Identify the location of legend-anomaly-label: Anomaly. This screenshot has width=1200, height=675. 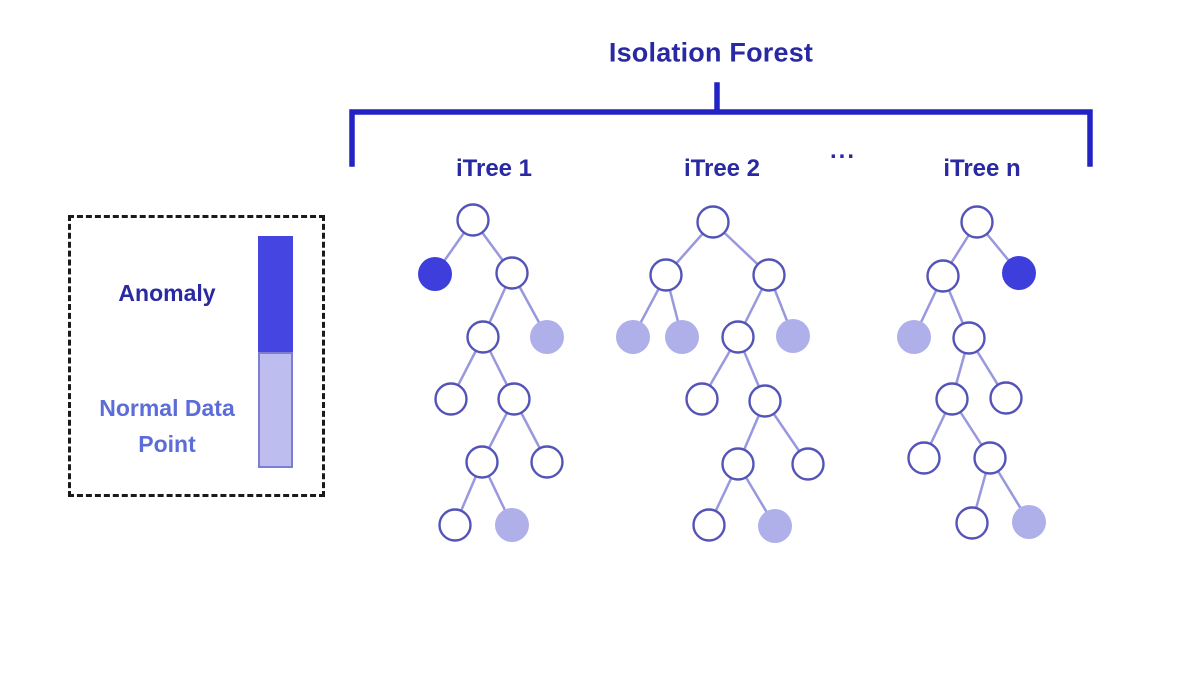
(167, 293).